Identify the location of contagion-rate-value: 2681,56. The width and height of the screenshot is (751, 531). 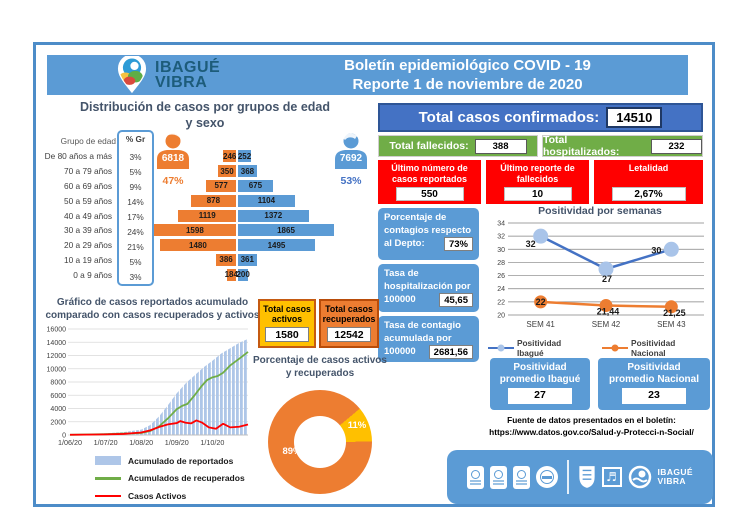
(450, 352).